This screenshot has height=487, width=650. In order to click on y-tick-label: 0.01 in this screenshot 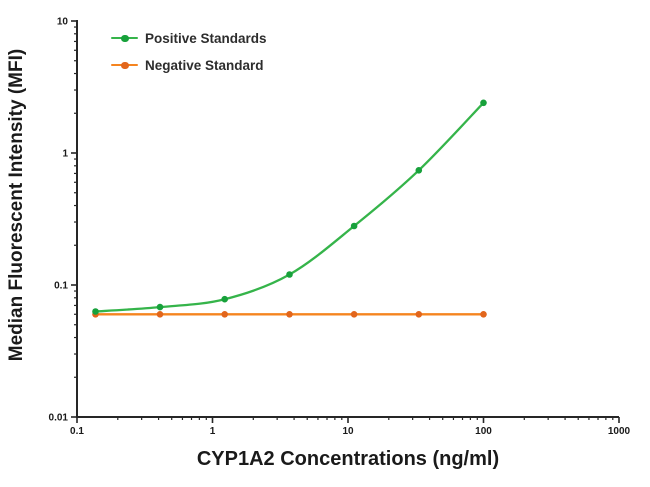, I will do `click(59, 418)`.